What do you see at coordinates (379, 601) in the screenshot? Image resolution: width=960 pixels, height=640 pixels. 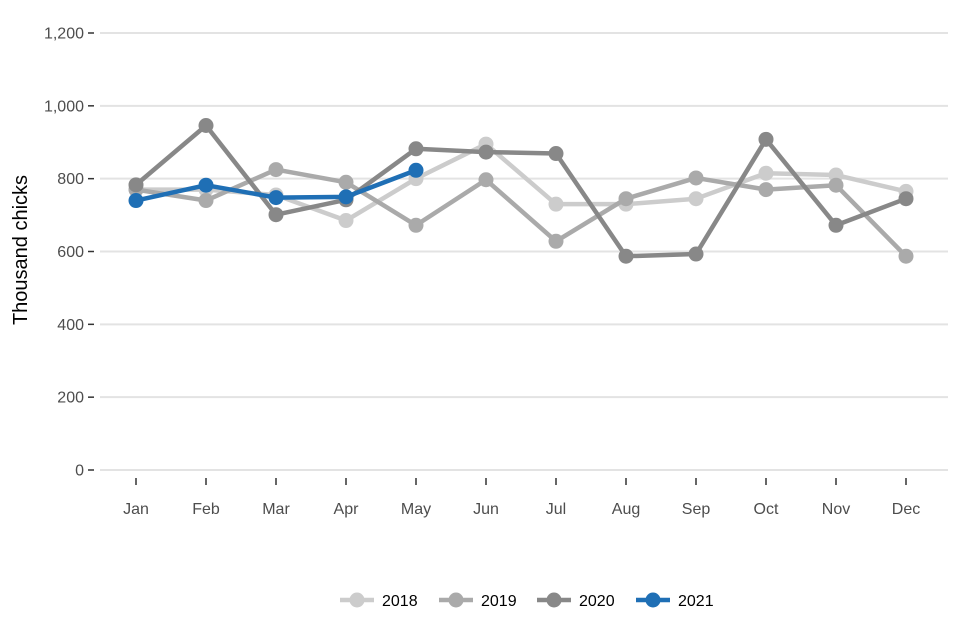 I see `legend-item-2018: 2018` at bounding box center [379, 601].